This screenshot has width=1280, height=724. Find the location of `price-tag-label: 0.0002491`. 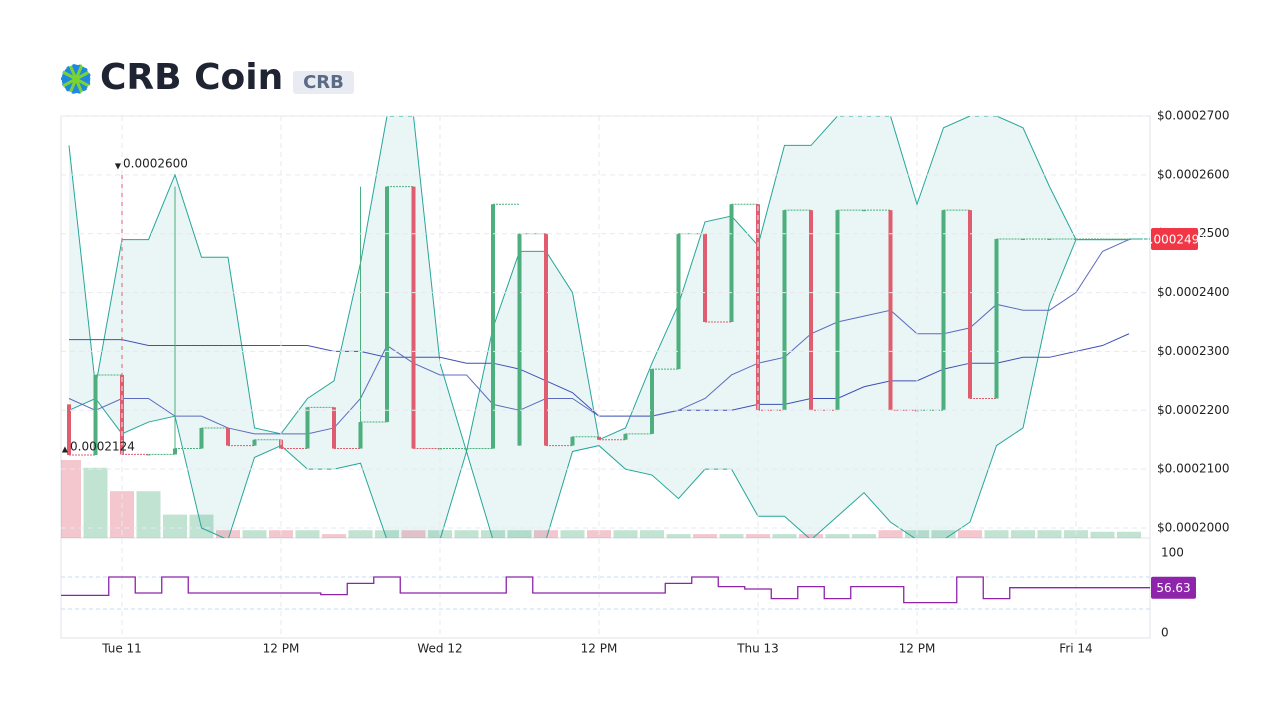

price-tag-label: 0.0002491 is located at coordinates (1174, 240).